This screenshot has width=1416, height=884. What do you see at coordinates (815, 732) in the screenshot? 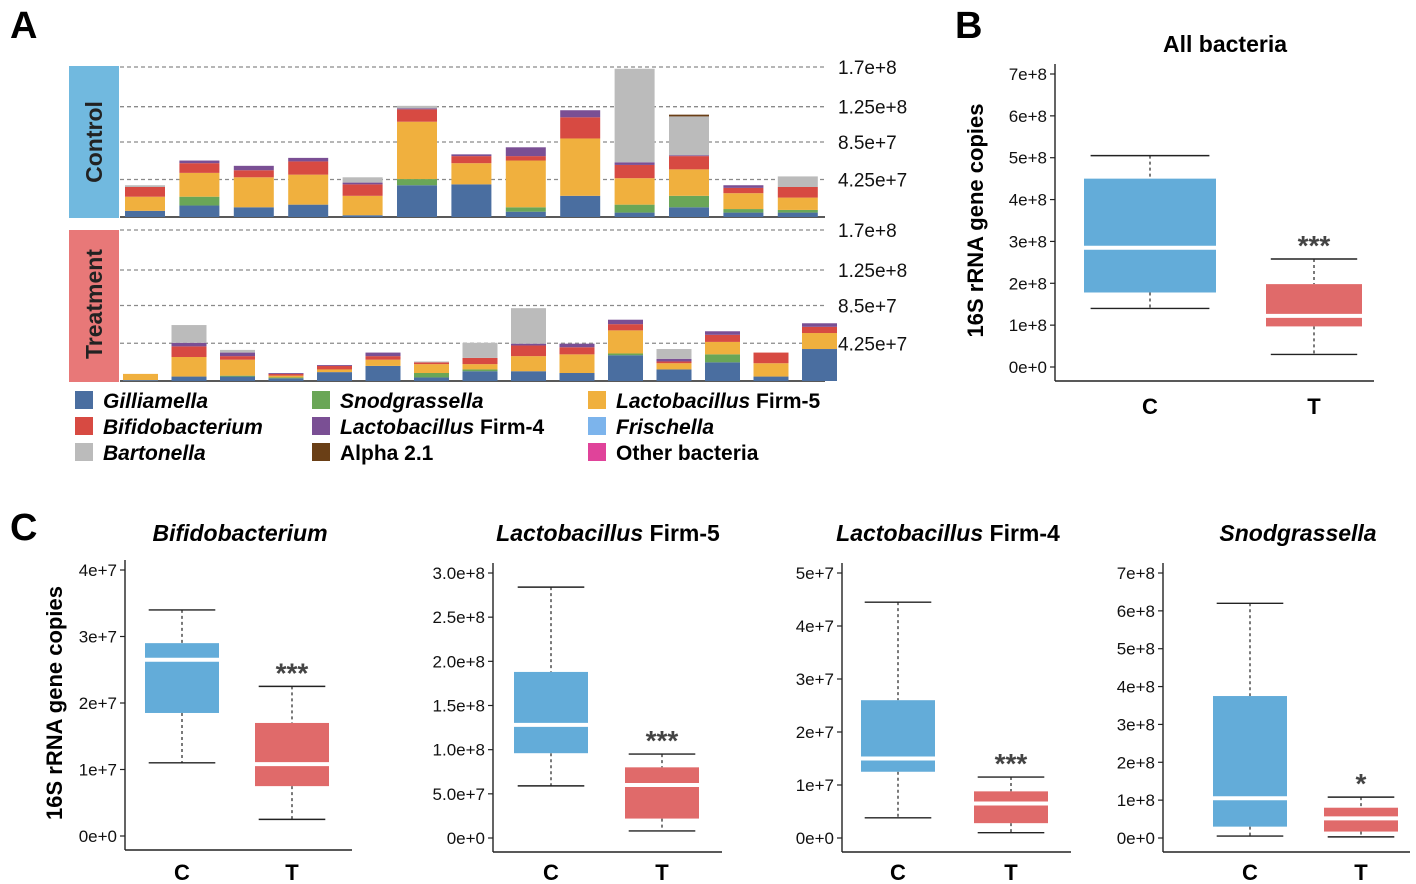
I see `y-tick-label: 2e+7` at bounding box center [815, 732].